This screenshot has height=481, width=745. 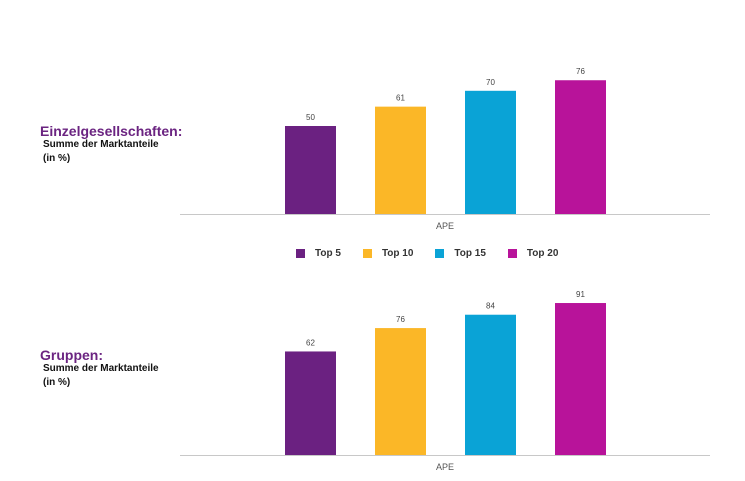 I want to click on legend-label-top20: Top 20, so click(x=542, y=253).